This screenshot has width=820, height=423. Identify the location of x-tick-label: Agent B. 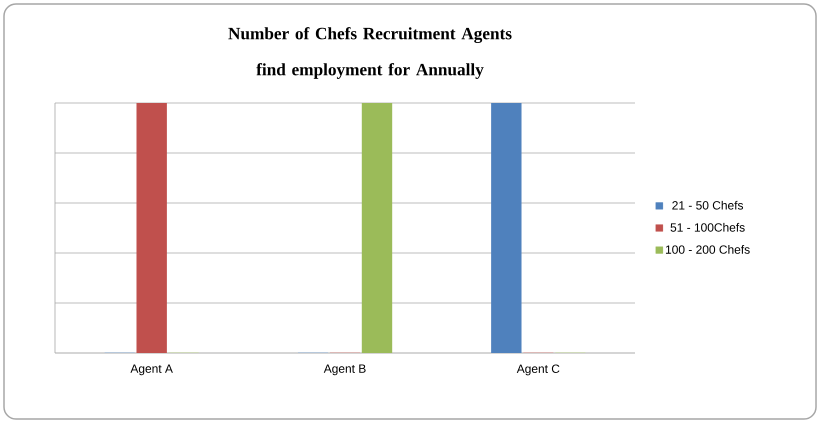
(345, 370).